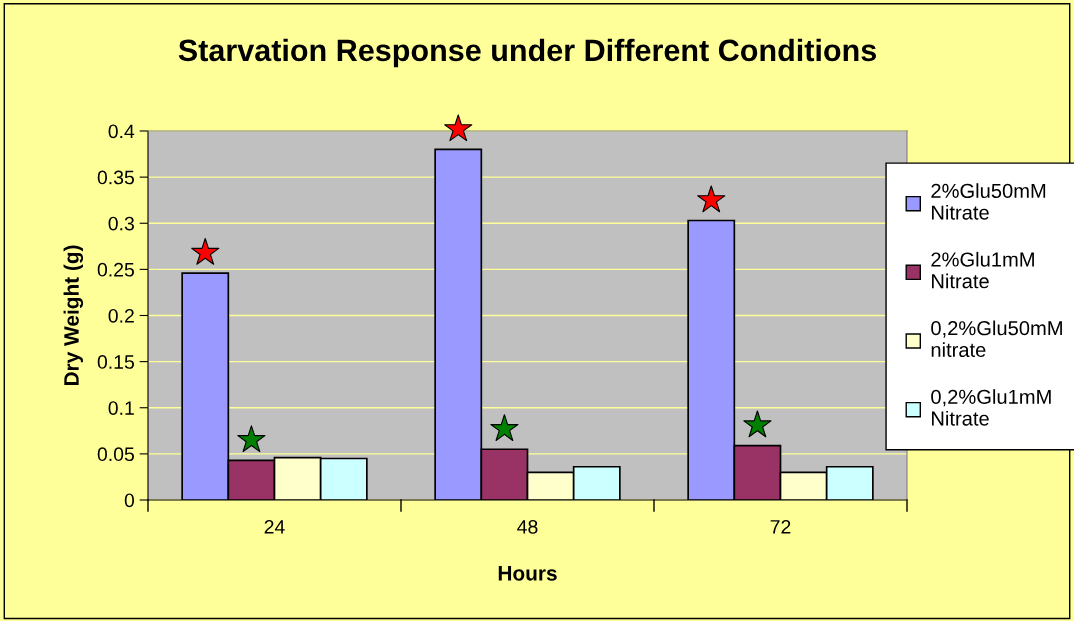  I want to click on legend-label: 2%Glu50mM Nitrate, so click(988, 201).